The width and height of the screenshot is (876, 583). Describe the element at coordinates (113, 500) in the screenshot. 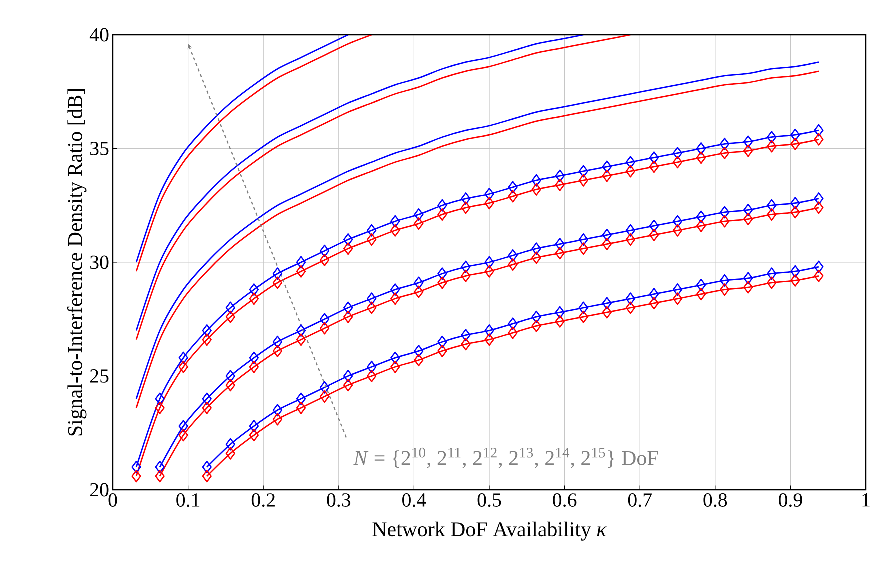

I see `x-tick-label: 0` at that location.